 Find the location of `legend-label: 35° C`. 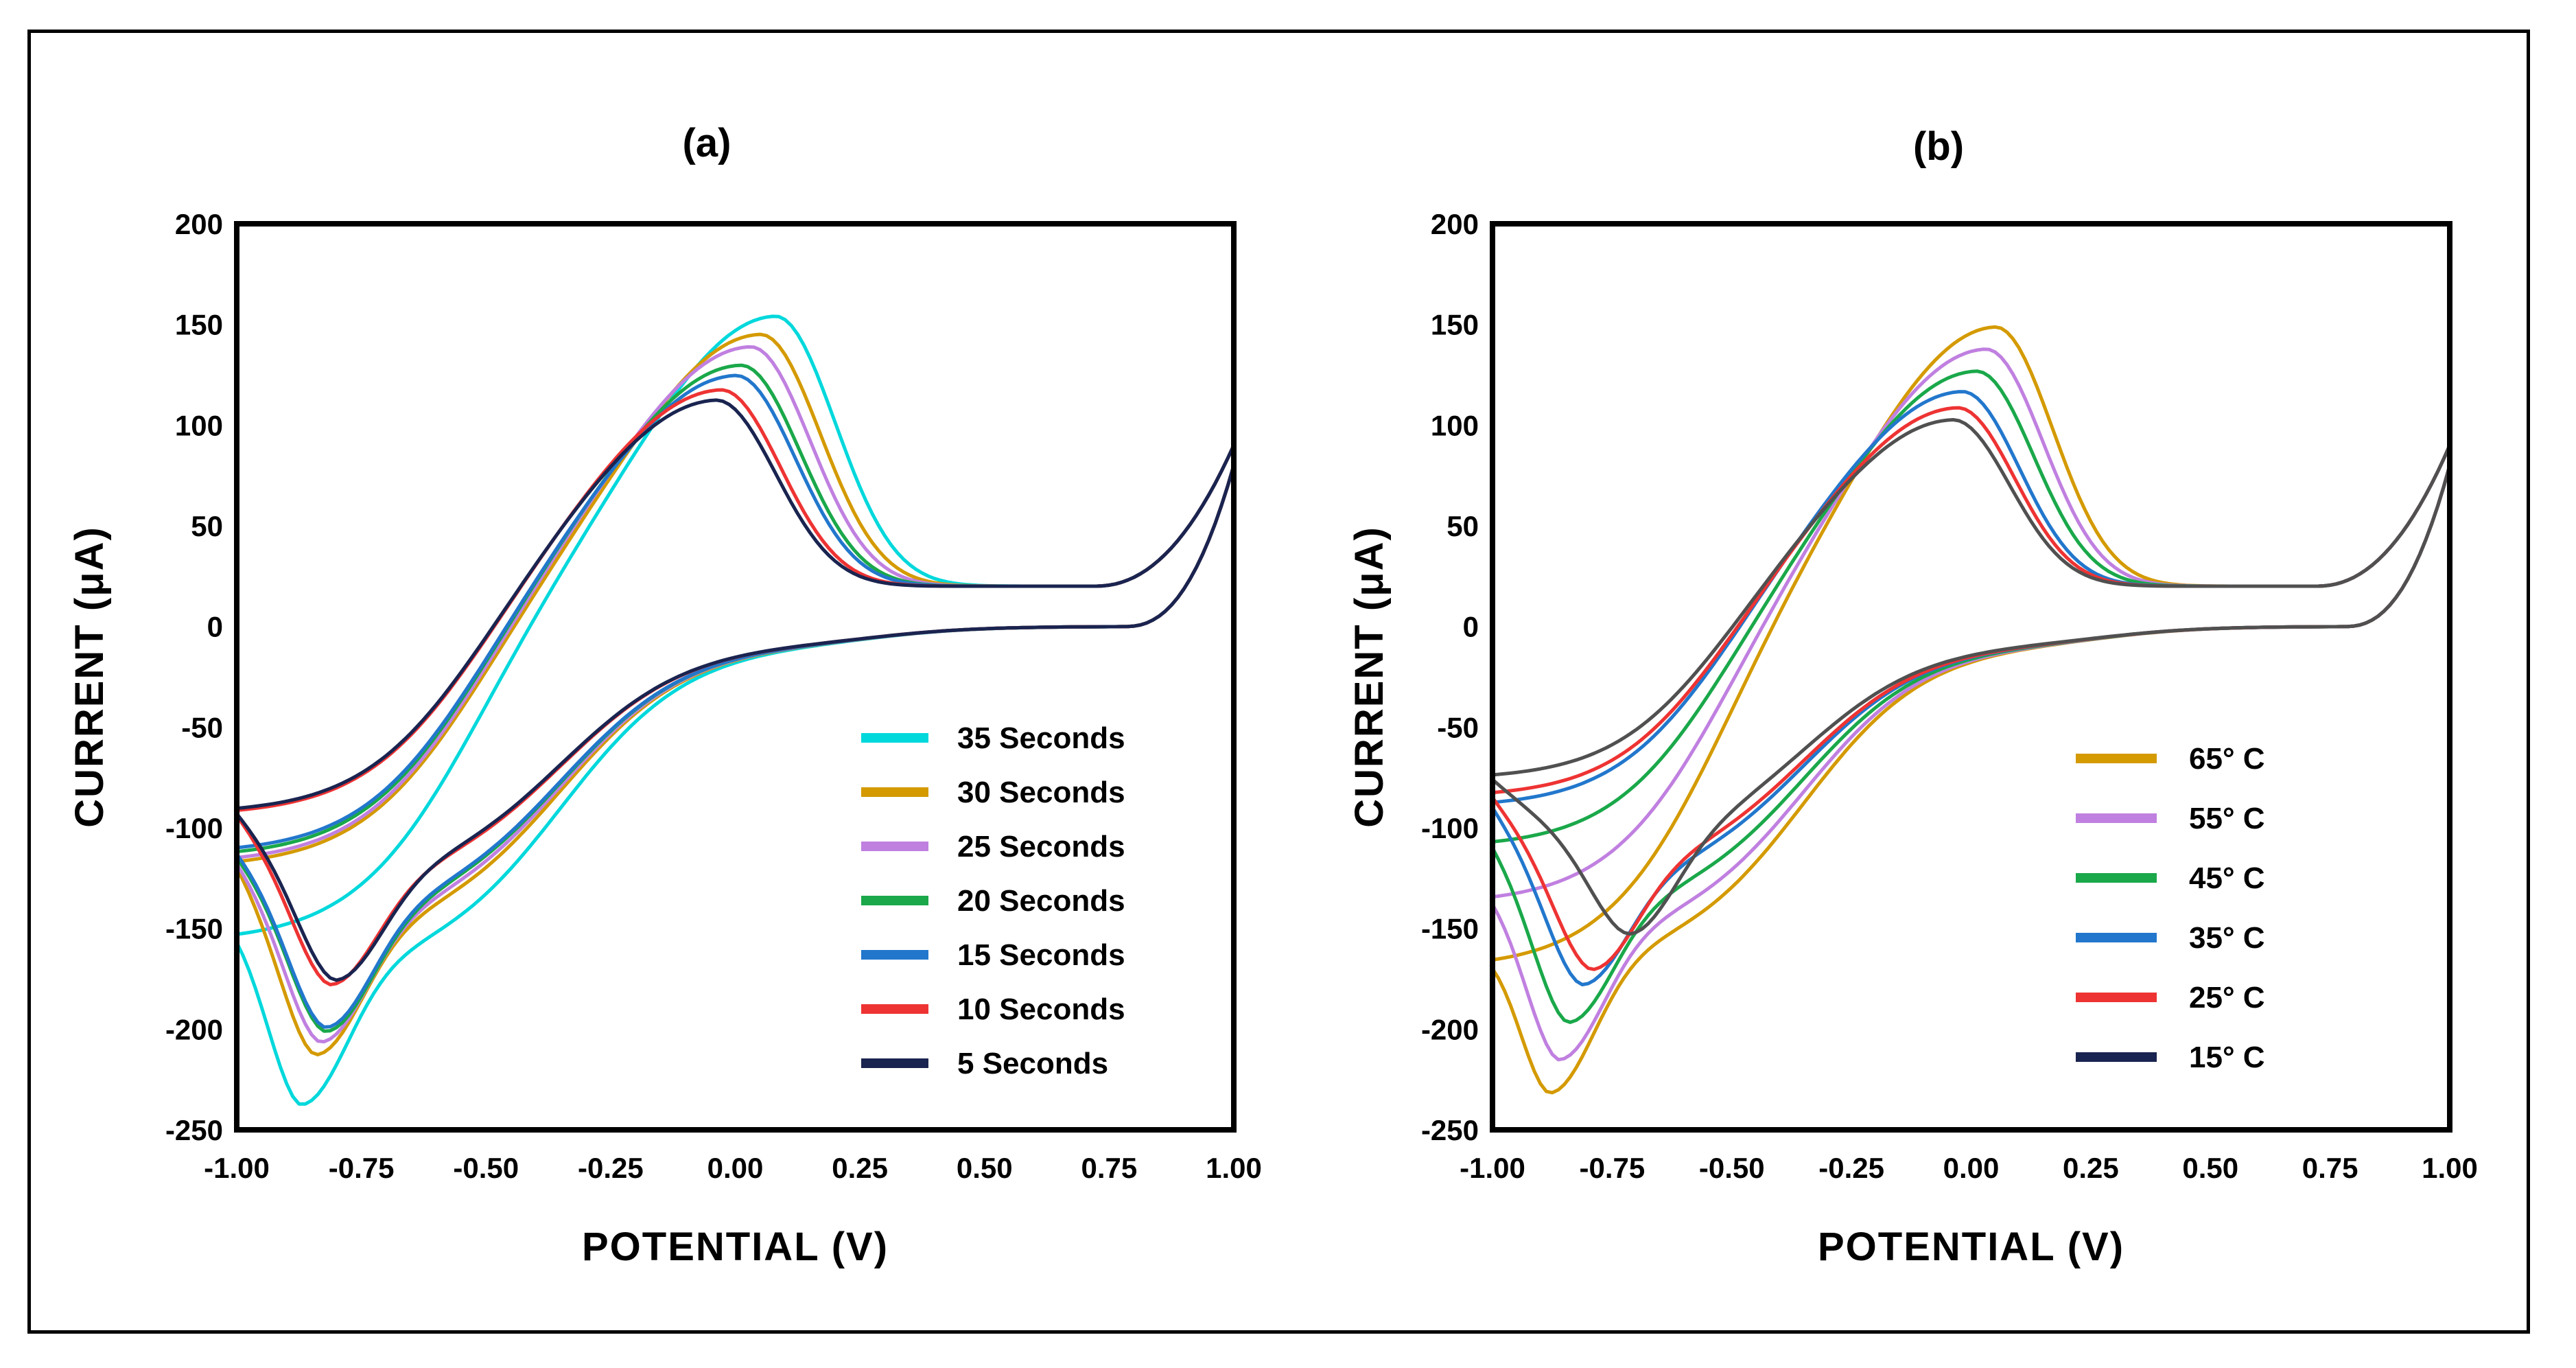

legend-label: 35° C is located at coordinates (2227, 938).